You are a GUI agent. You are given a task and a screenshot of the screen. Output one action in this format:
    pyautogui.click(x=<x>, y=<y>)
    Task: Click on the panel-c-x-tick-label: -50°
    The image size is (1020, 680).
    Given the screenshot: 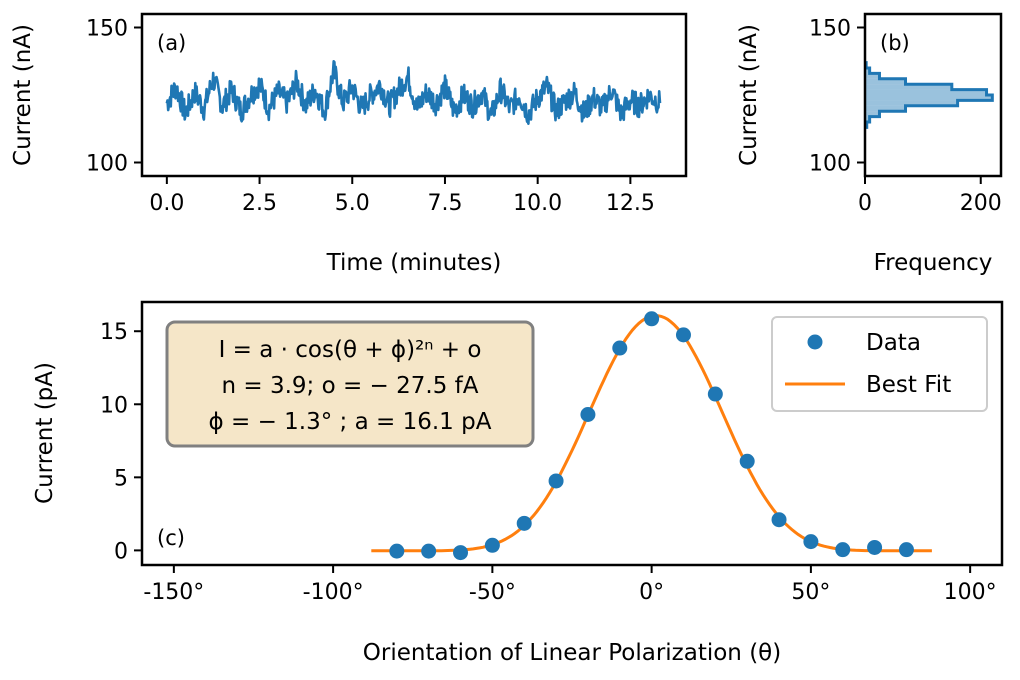 What is the action you would take?
    pyautogui.click(x=492, y=592)
    